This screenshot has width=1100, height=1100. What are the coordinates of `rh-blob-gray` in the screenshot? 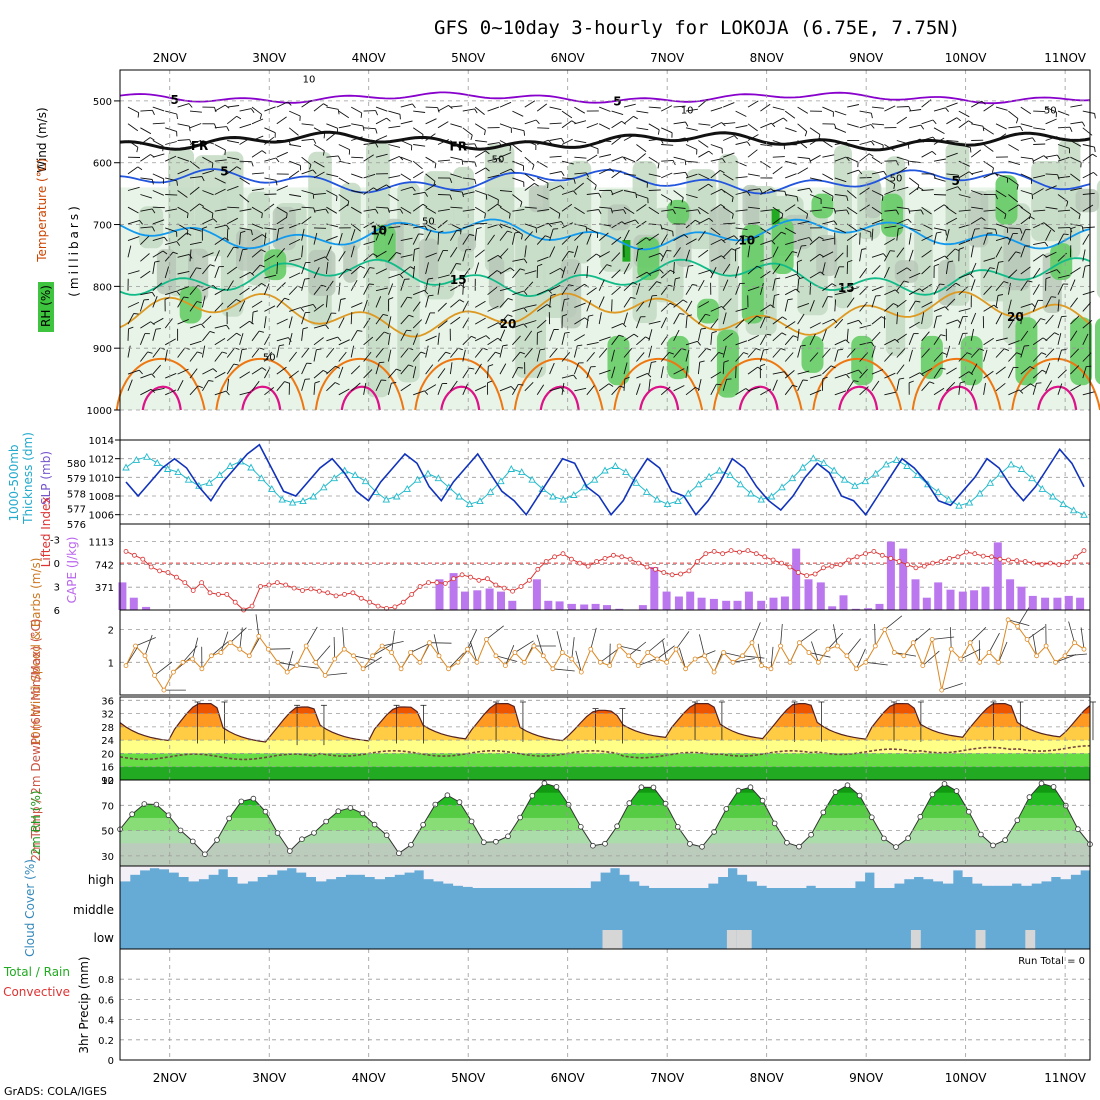 It's located at (906, 271).